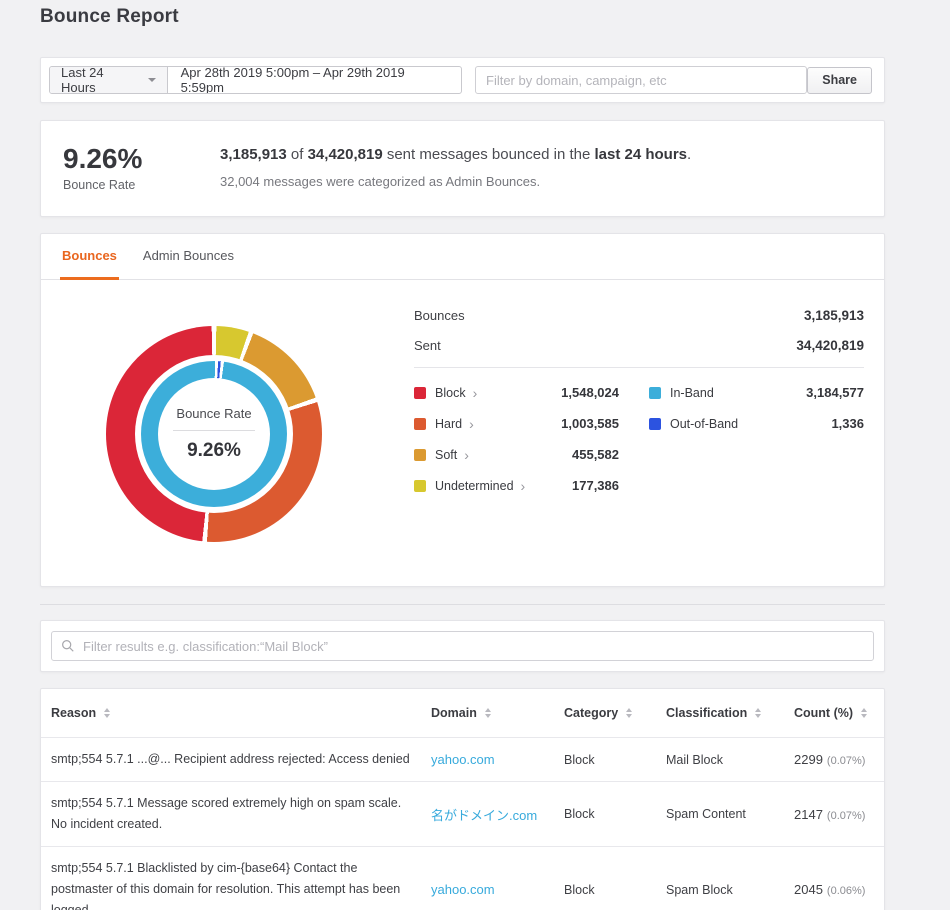 The width and height of the screenshot is (950, 910). What do you see at coordinates (103, 158) in the screenshot?
I see `bounce-rate-value: 9.26%` at bounding box center [103, 158].